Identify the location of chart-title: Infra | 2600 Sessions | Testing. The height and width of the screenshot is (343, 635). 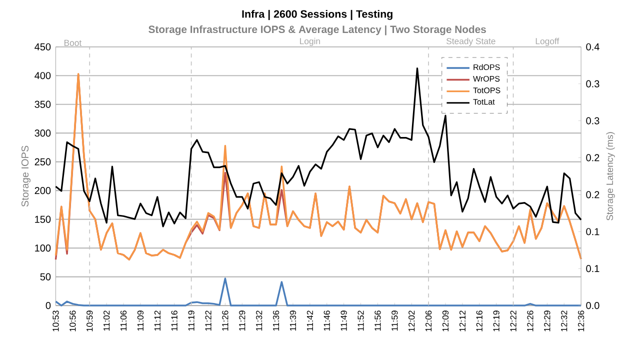
(317, 15).